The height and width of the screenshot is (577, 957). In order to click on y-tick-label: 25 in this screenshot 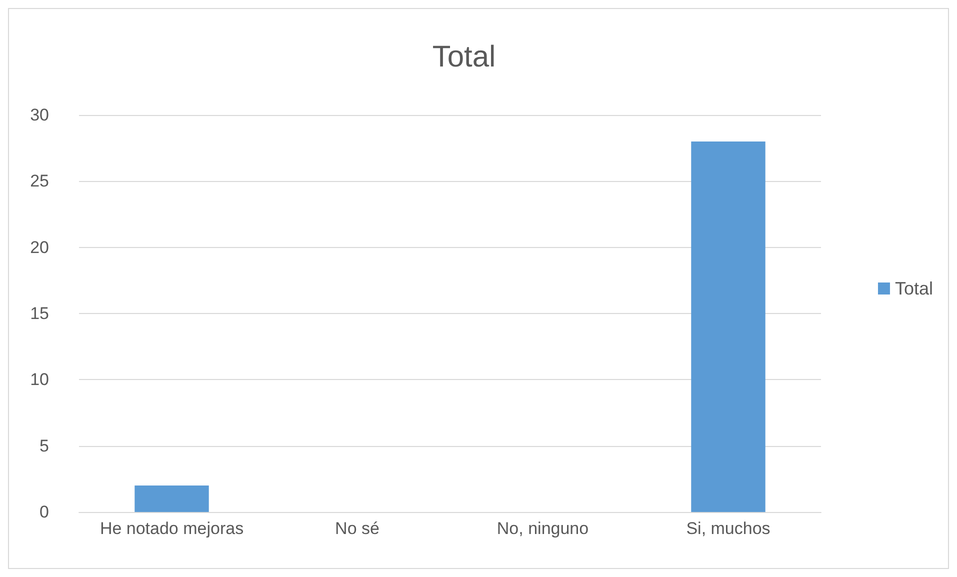, I will do `click(39, 181)`.